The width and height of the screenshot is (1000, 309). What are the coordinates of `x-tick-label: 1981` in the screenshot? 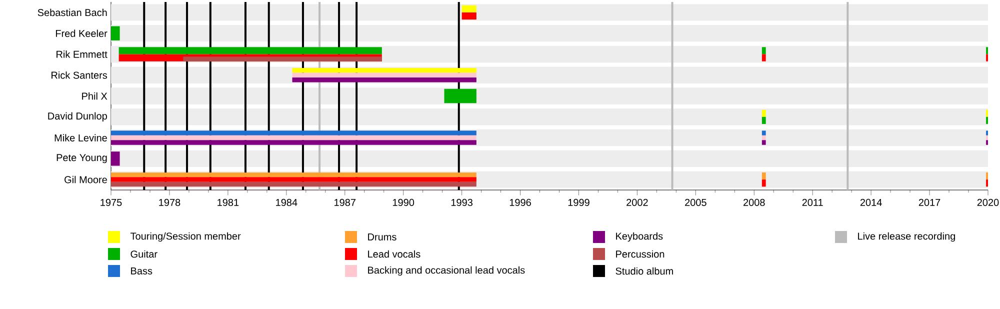 It's located at (228, 202).